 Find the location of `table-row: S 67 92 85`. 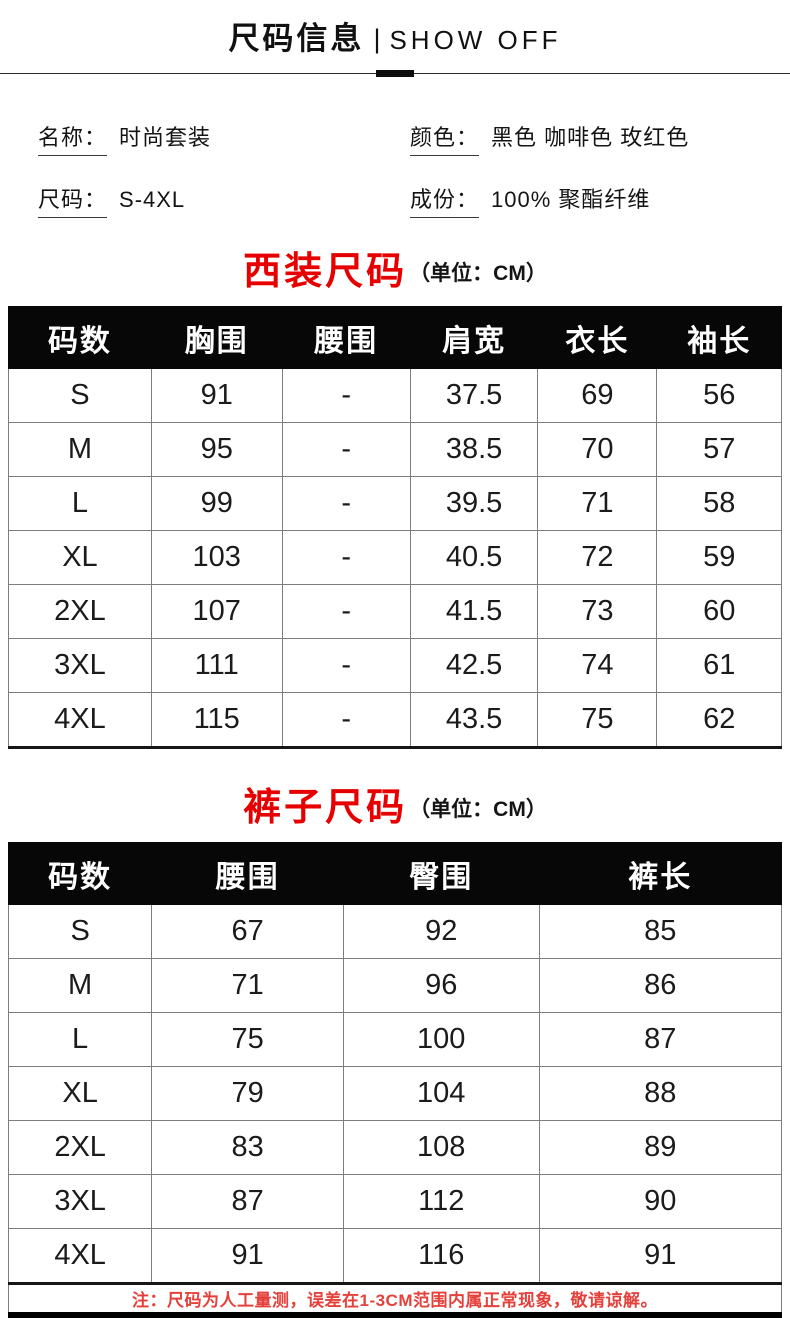

table-row: S 67 92 85 is located at coordinates (394, 931).